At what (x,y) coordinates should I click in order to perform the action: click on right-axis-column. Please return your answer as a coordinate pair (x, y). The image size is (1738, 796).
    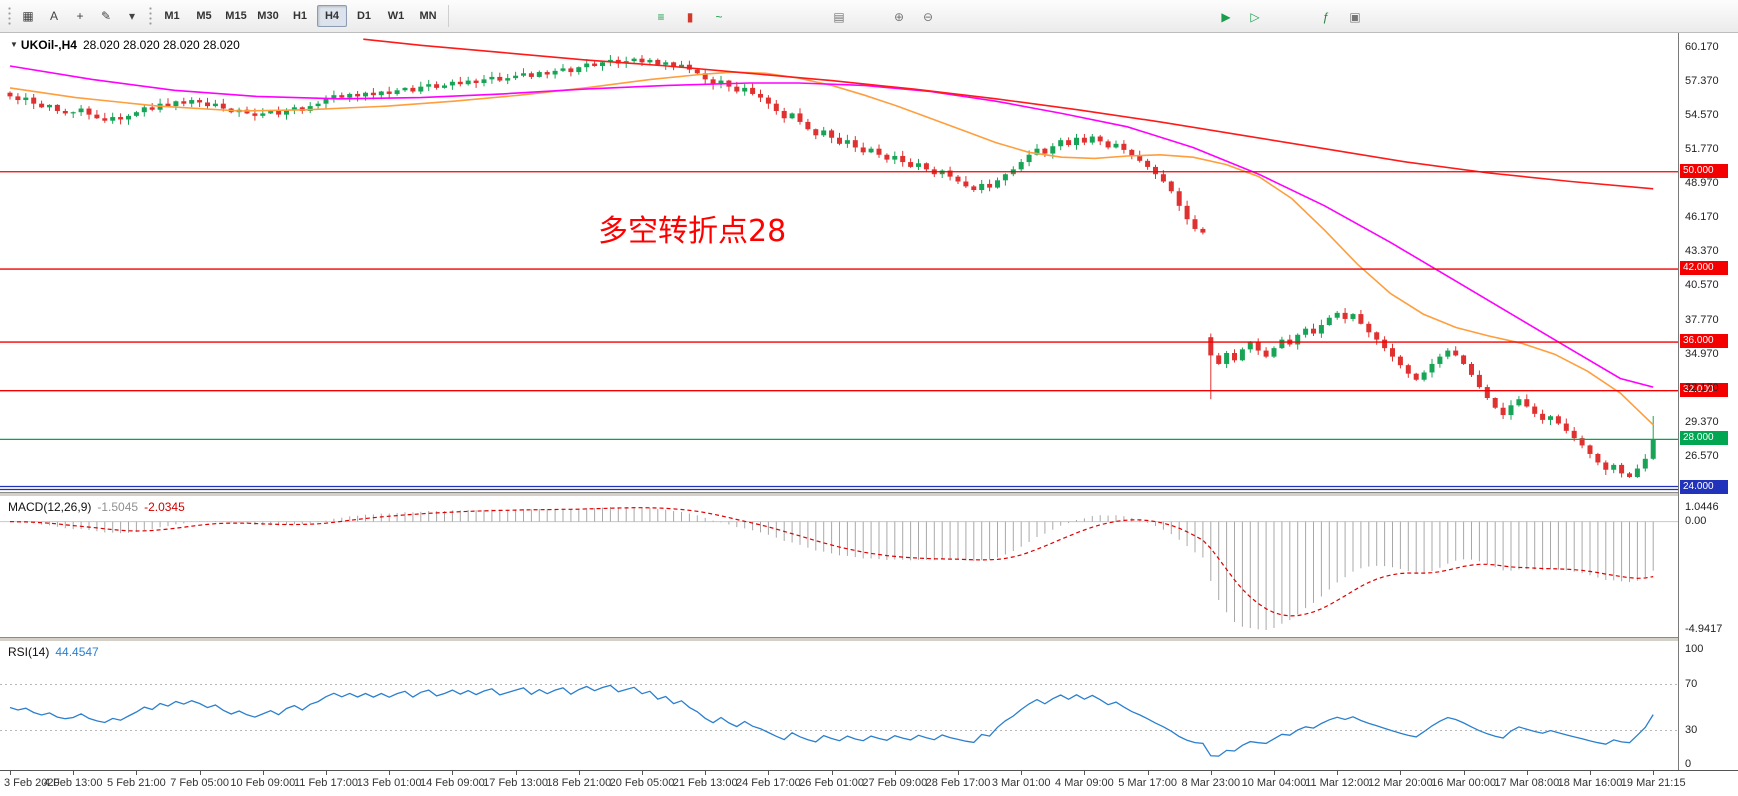
    Looking at the image, I should click on (1708, 401).